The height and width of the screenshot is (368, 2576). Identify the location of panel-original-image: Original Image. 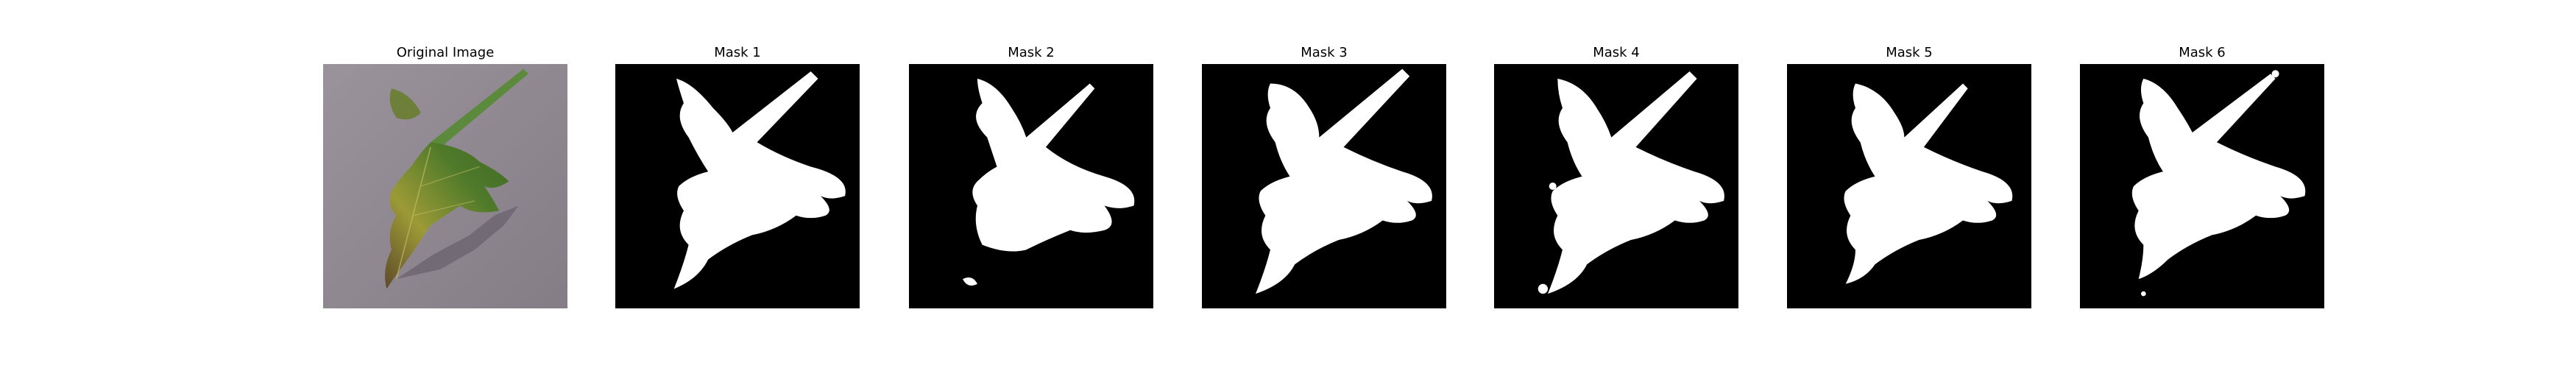
(445, 176).